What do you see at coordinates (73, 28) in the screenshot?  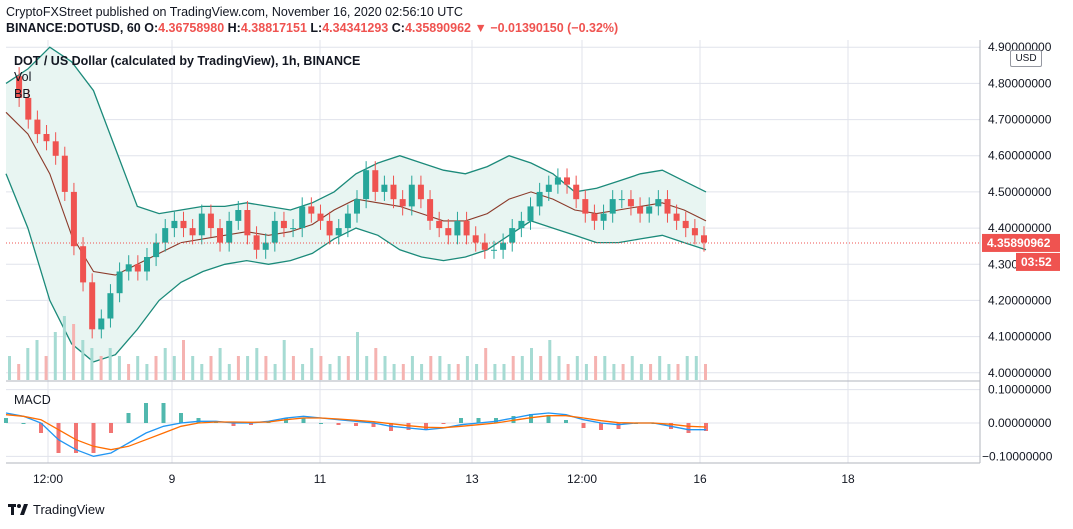 I see `symbol: BINANCE:DOTUSD, 60` at bounding box center [73, 28].